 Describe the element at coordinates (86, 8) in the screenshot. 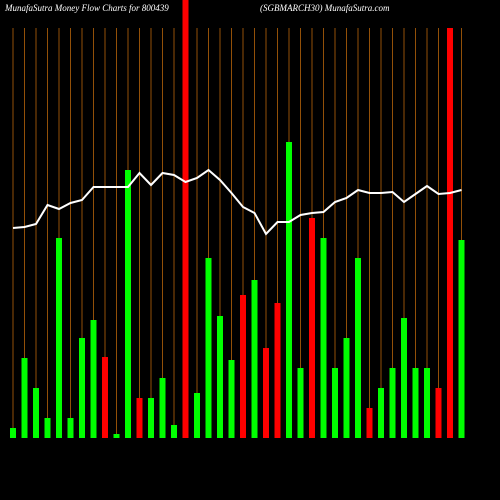

I see `chart-title: MunafaSutra Money Flow Charts for 800439` at that location.